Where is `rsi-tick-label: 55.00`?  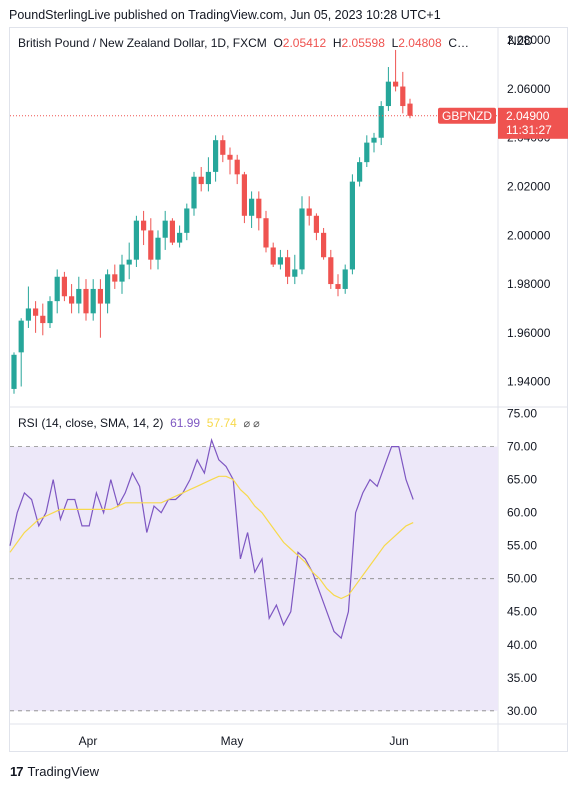
rsi-tick-label: 55.00 is located at coordinates (522, 546).